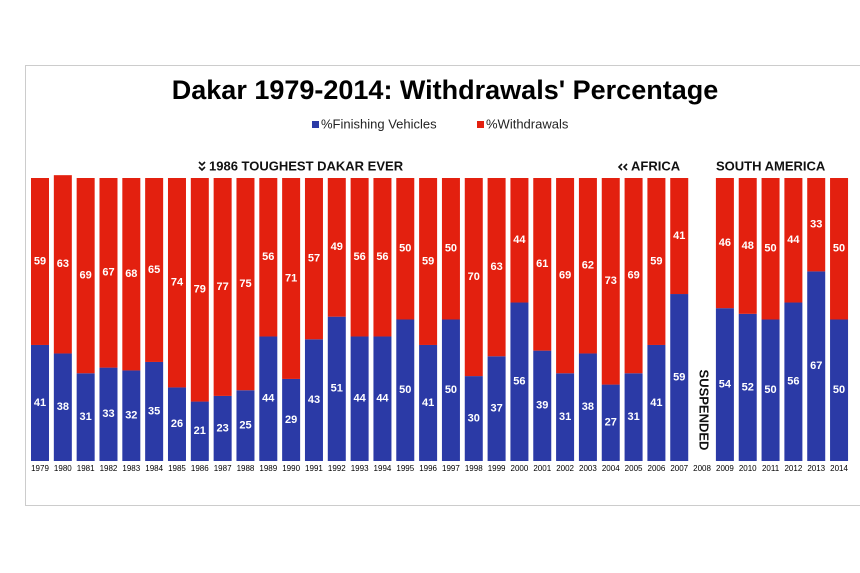 This screenshot has height=573, width=860. What do you see at coordinates (86, 468) in the screenshot?
I see `x-tick-label: 1981` at bounding box center [86, 468].